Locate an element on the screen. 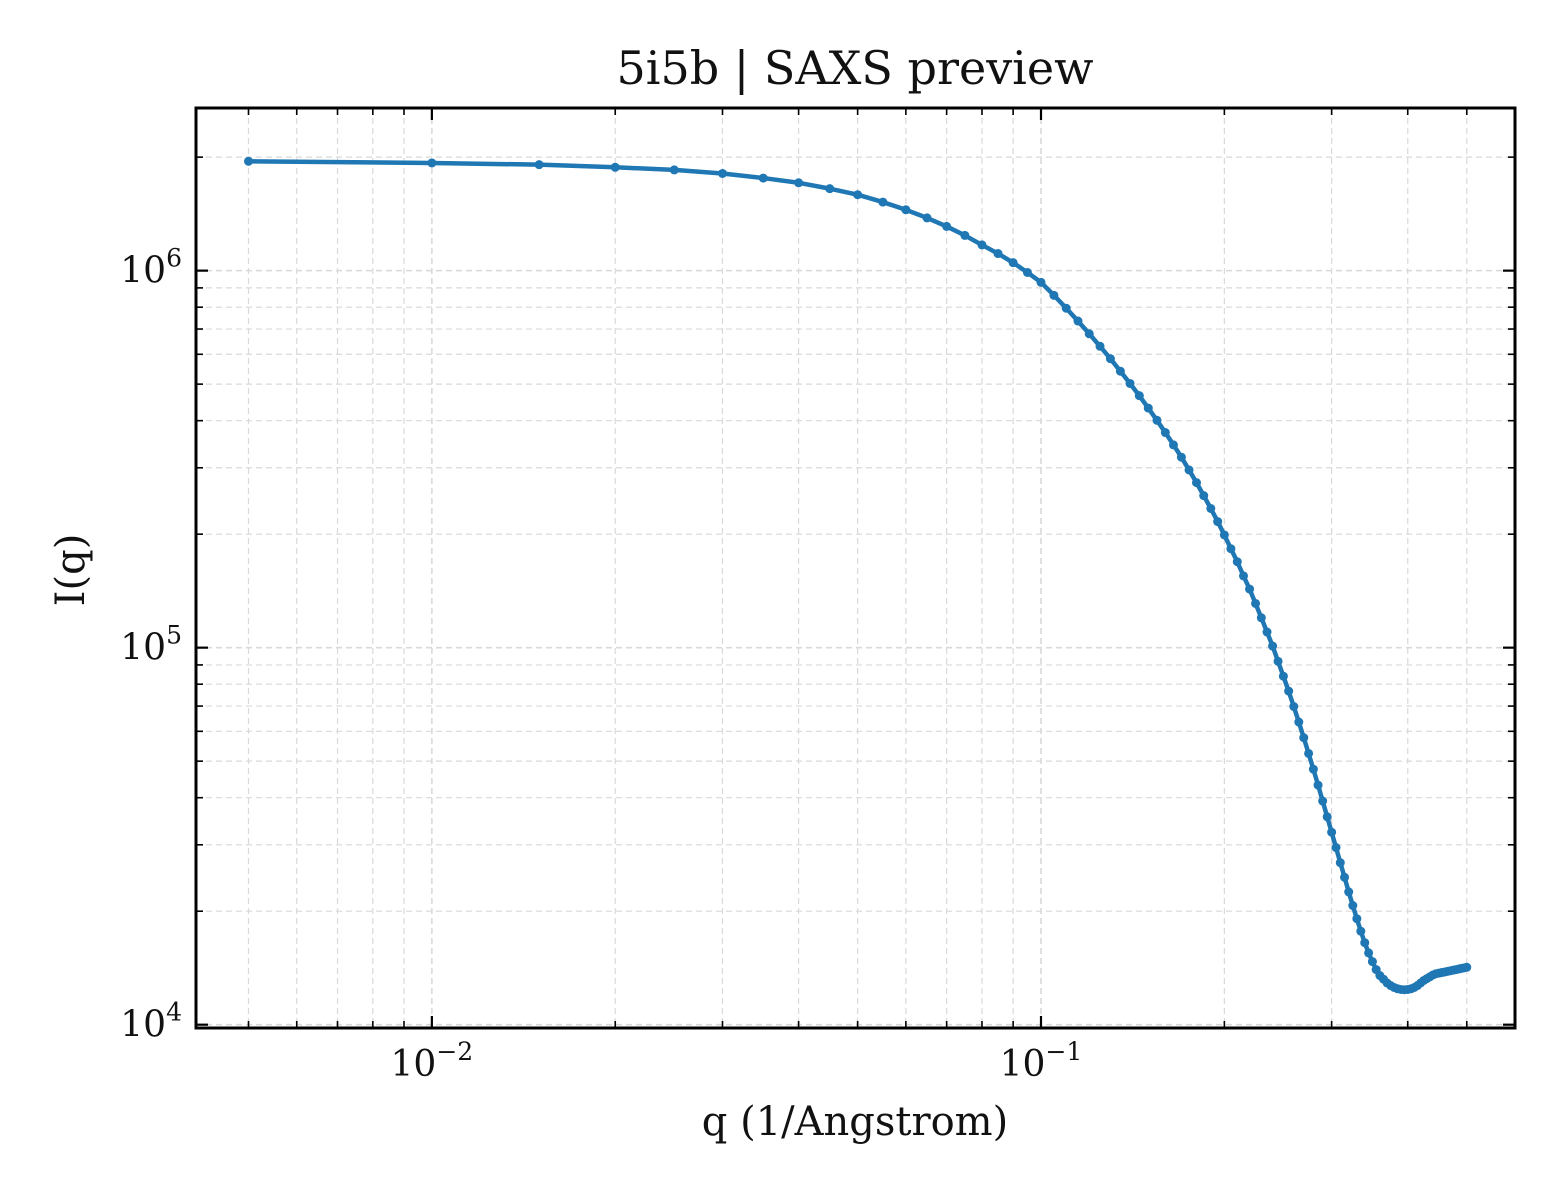 The height and width of the screenshot is (1200, 1560). x-tick-label: 10⁻² is located at coordinates (432, 1061).